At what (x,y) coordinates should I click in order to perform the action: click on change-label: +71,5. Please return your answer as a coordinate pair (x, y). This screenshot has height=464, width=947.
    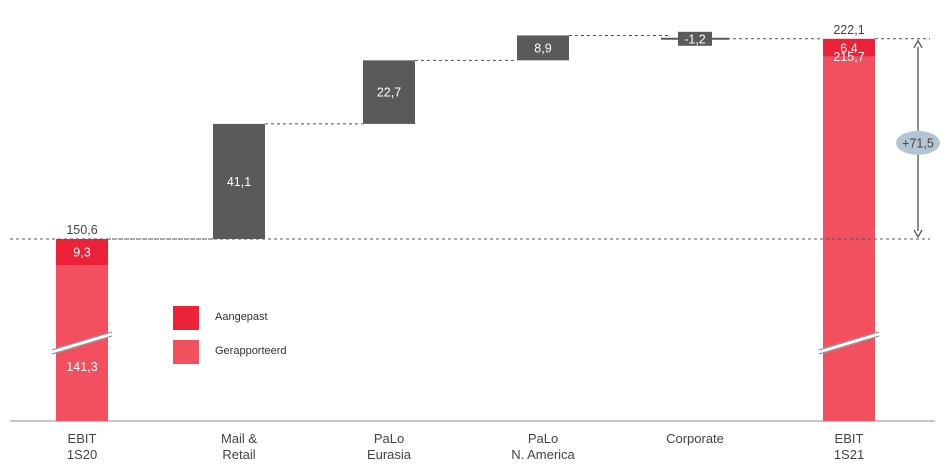
    Looking at the image, I should click on (918, 143).